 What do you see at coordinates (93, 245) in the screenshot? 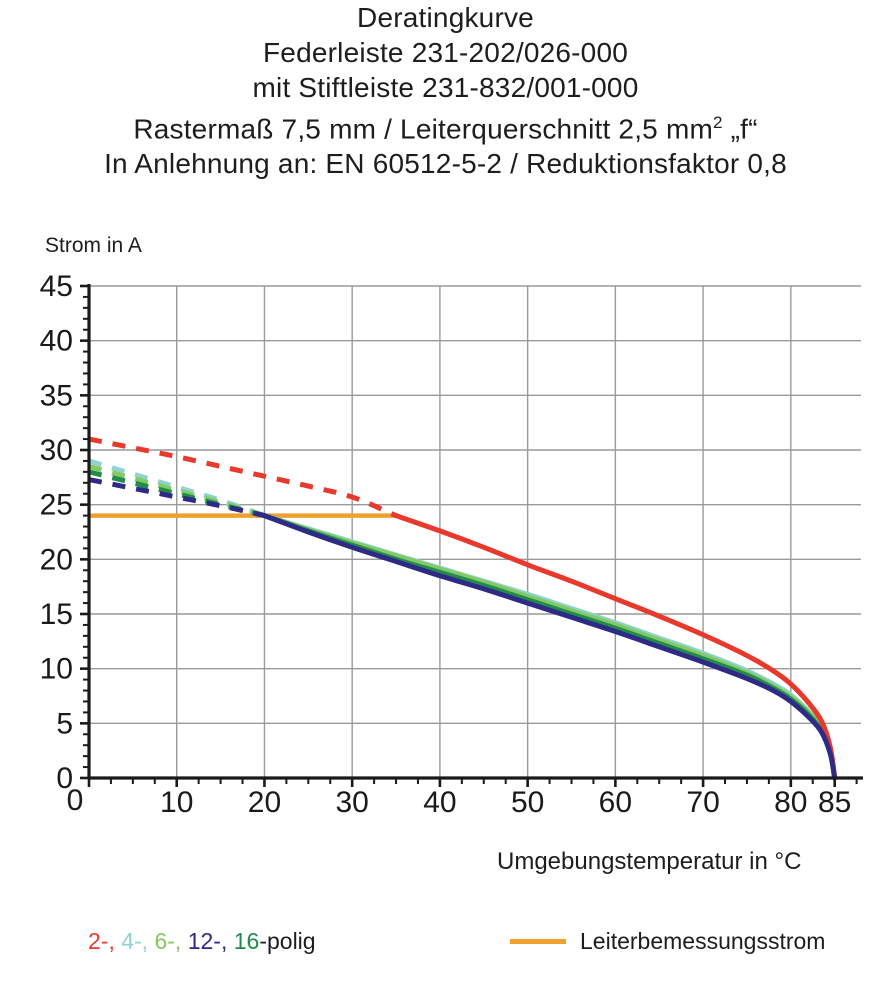
I see `y-axis-label: Strom in A` at bounding box center [93, 245].